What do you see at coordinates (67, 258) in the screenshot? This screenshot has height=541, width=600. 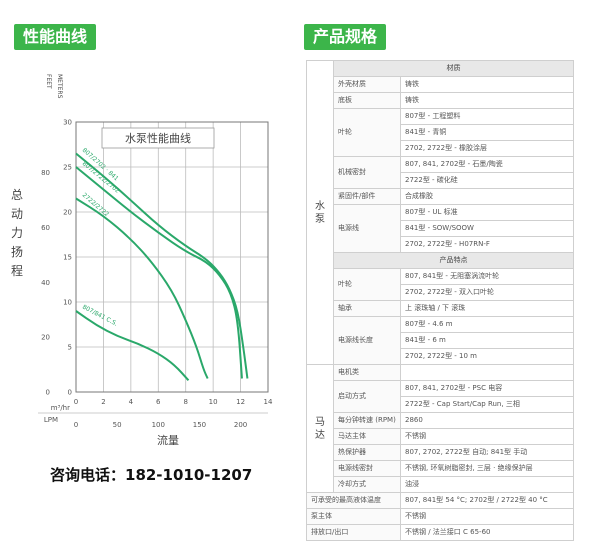 I see `tick-label-y-meters: 15` at bounding box center [67, 258].